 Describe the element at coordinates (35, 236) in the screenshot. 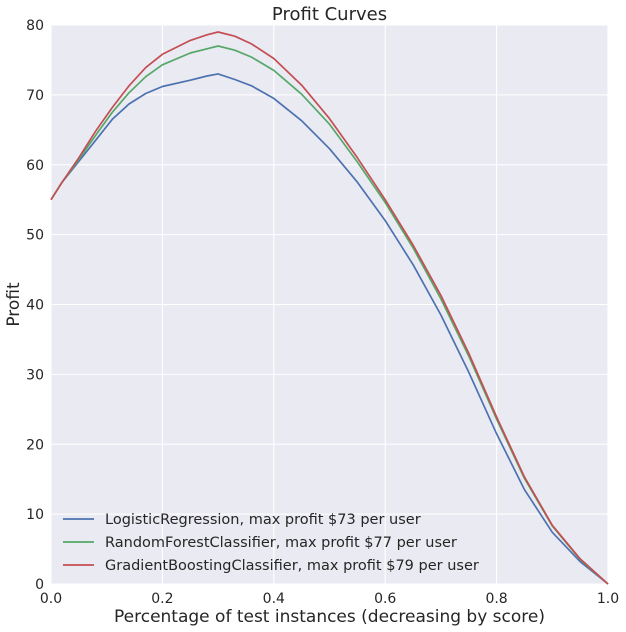

I see `y-tick-label: 50` at that location.